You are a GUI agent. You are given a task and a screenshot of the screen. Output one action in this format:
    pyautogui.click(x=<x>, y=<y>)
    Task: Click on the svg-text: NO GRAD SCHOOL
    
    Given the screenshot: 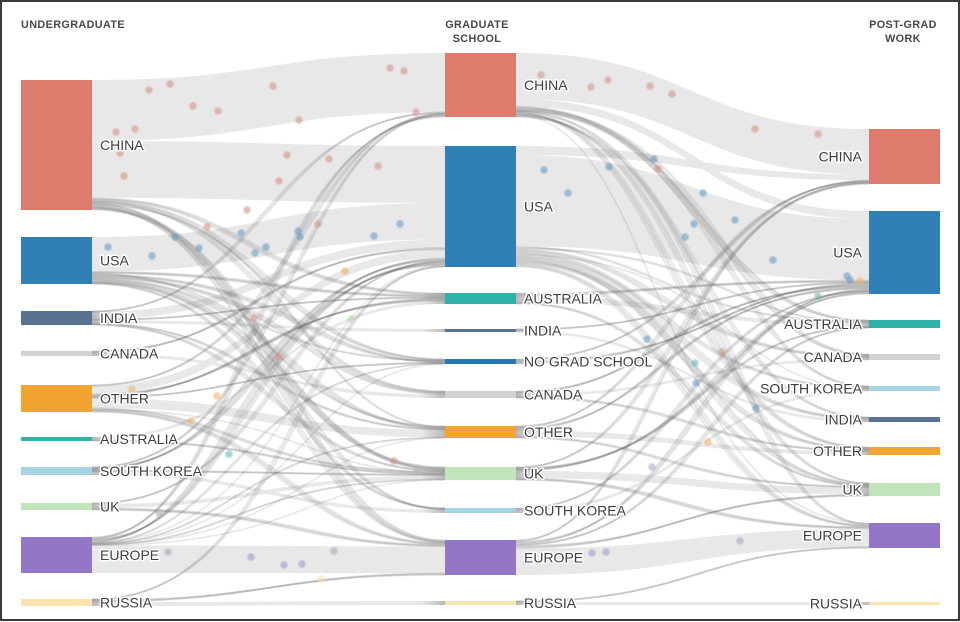 What is the action you would take?
    pyautogui.click(x=588, y=362)
    